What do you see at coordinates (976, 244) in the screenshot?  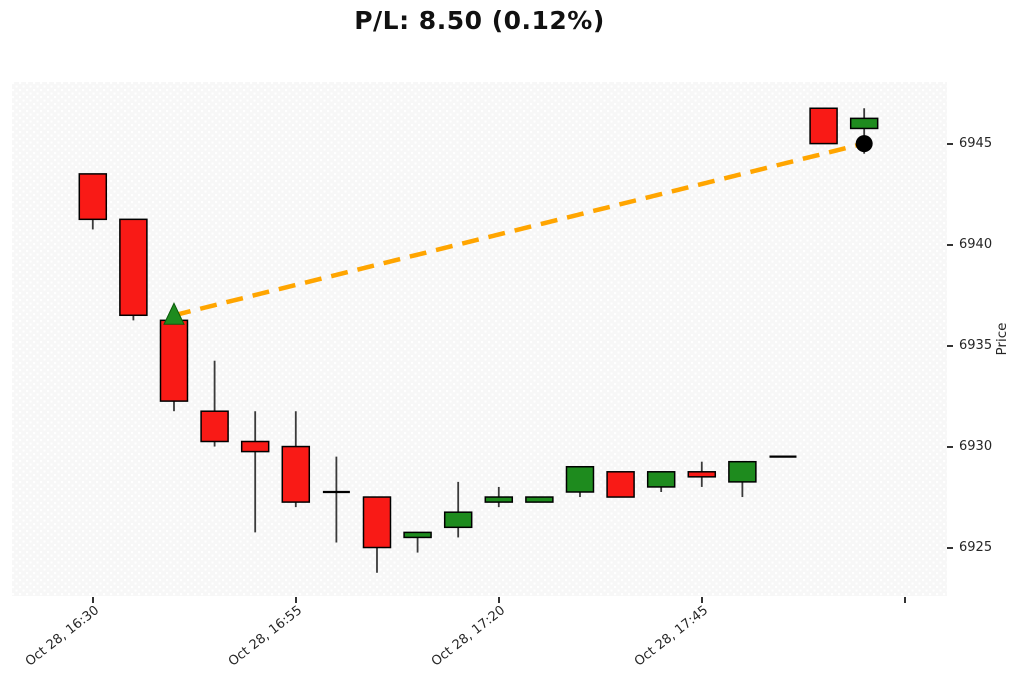 I see `y-tick-label: 6940` at bounding box center [976, 244].